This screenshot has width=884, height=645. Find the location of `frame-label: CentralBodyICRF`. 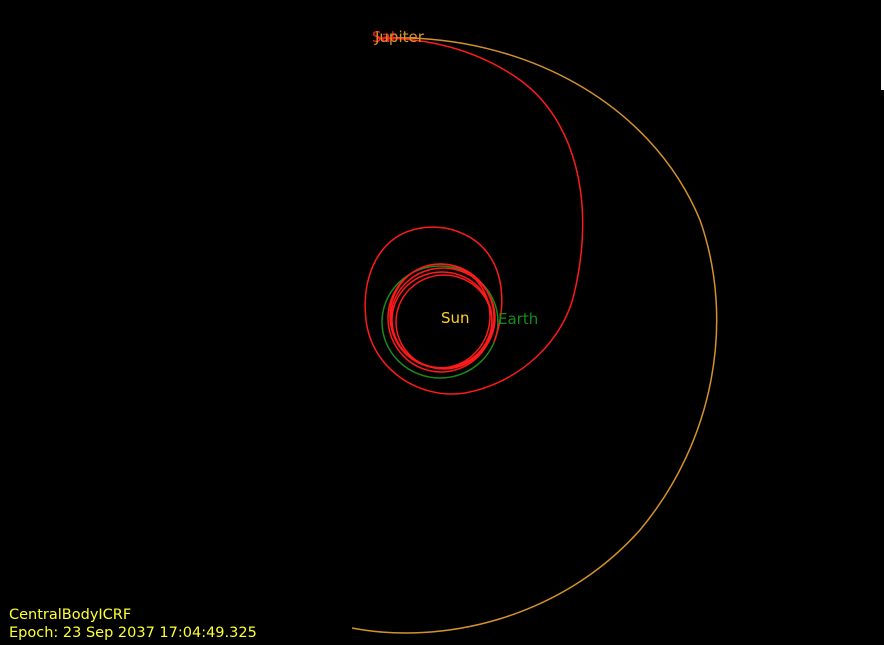

frame-label: CentralBodyICRF is located at coordinates (70, 615).